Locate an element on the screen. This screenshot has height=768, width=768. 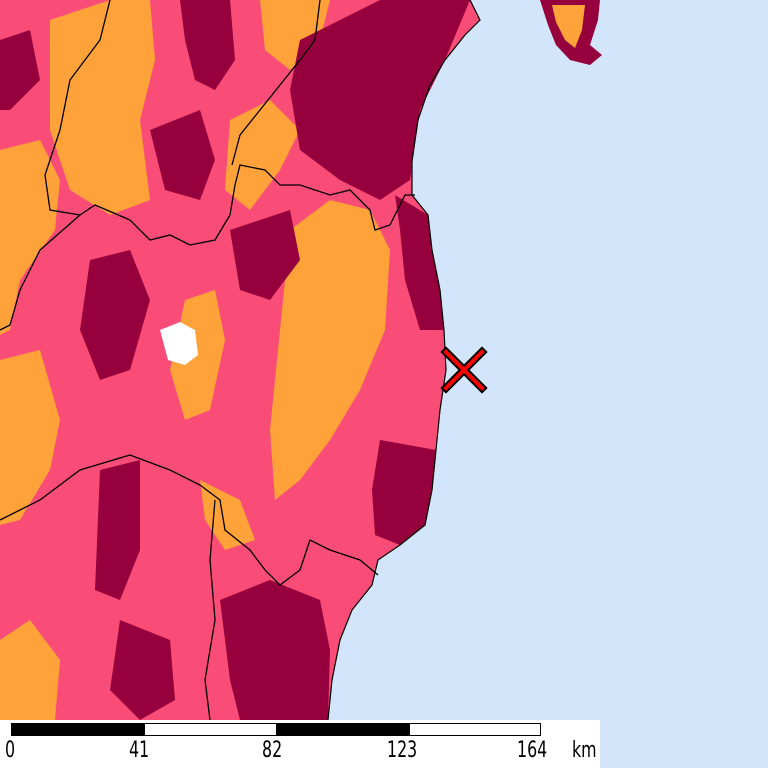
scale-unit: km is located at coordinates (584, 750).